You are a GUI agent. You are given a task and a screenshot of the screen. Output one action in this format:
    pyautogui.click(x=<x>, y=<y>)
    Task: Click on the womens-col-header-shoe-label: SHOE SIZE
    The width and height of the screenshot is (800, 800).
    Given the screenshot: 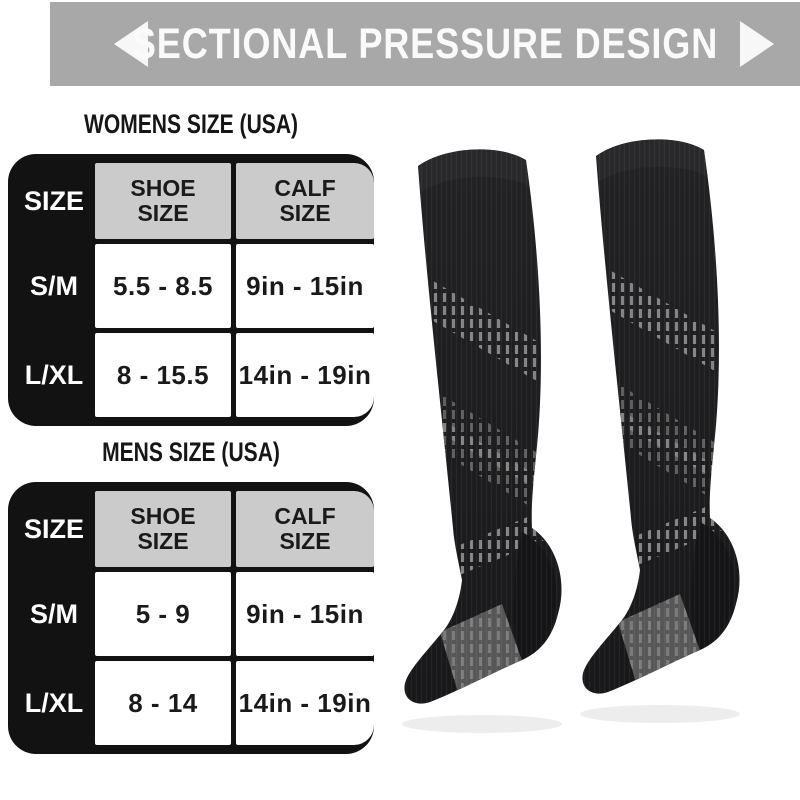 What is the action you would take?
    pyautogui.click(x=163, y=200)
    